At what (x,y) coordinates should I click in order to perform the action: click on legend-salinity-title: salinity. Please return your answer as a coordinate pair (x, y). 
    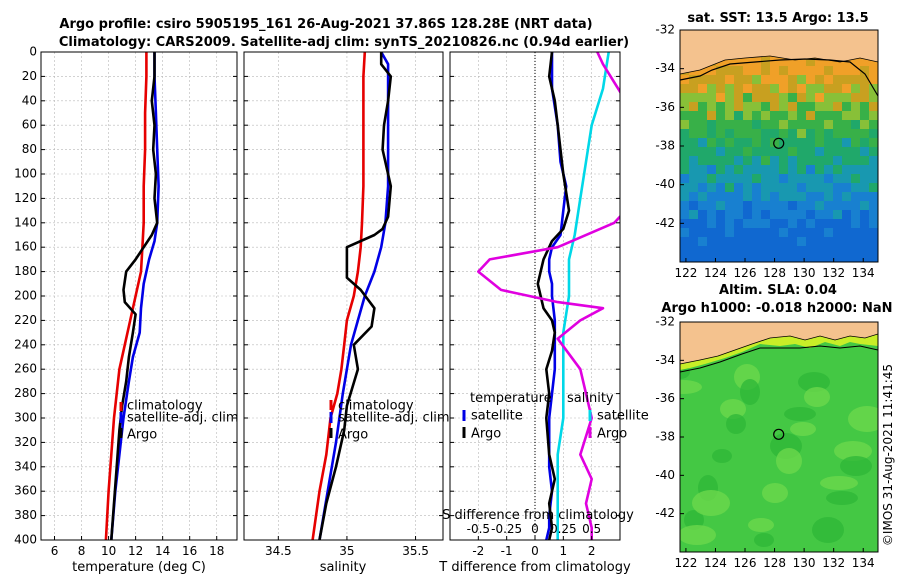
    Looking at the image, I should click on (590, 398).